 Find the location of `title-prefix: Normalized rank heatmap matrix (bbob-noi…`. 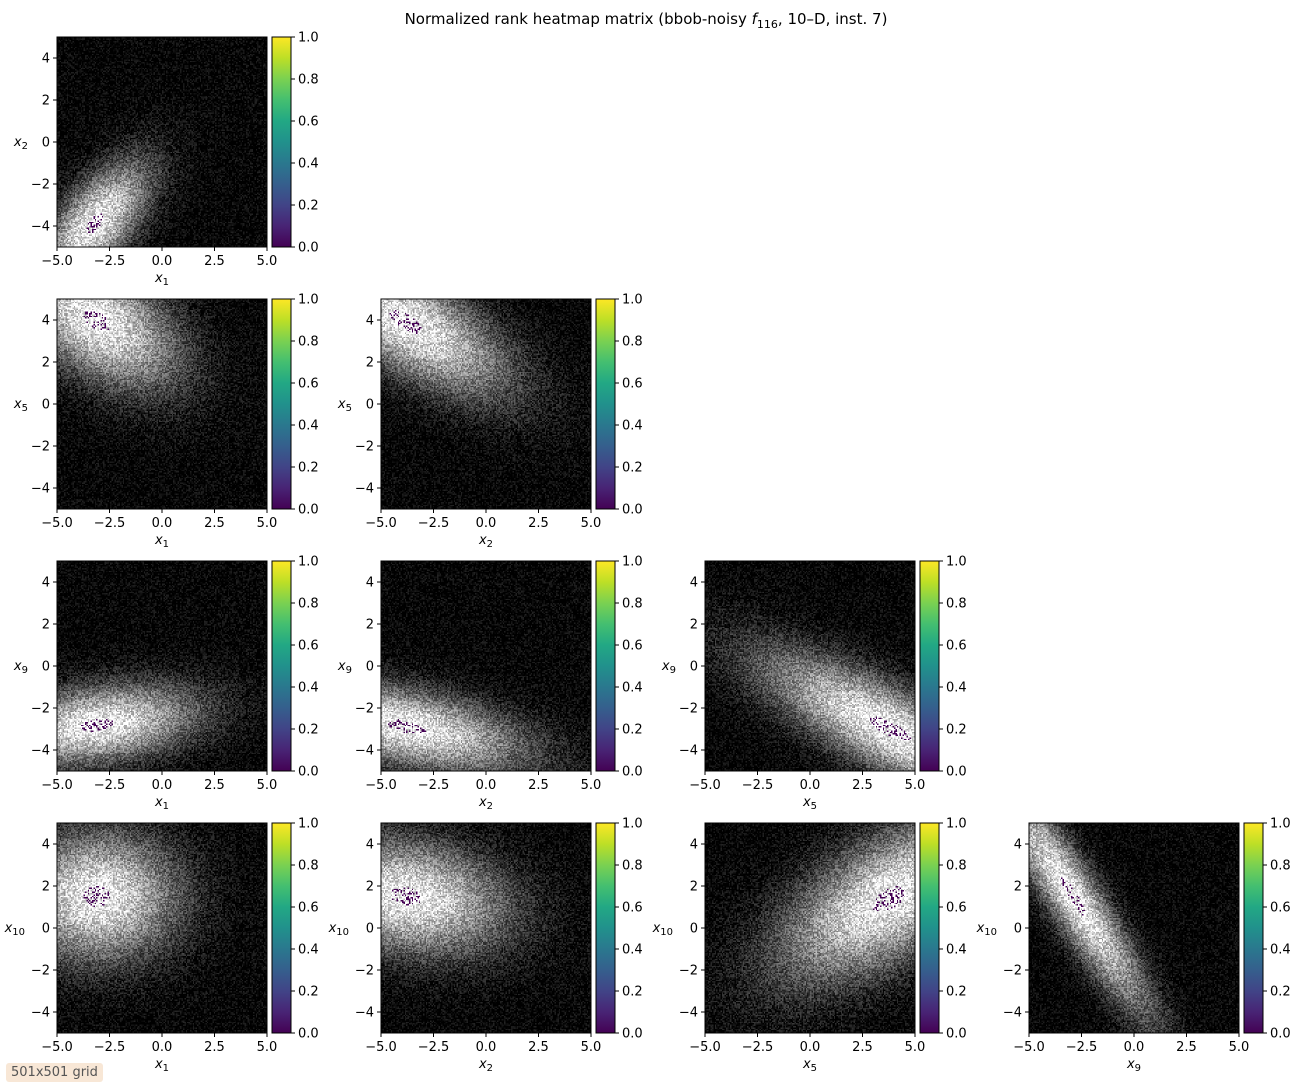

title-prefix: Normalized rank heatmap matrix (bbob-noi… is located at coordinates (578, 19).